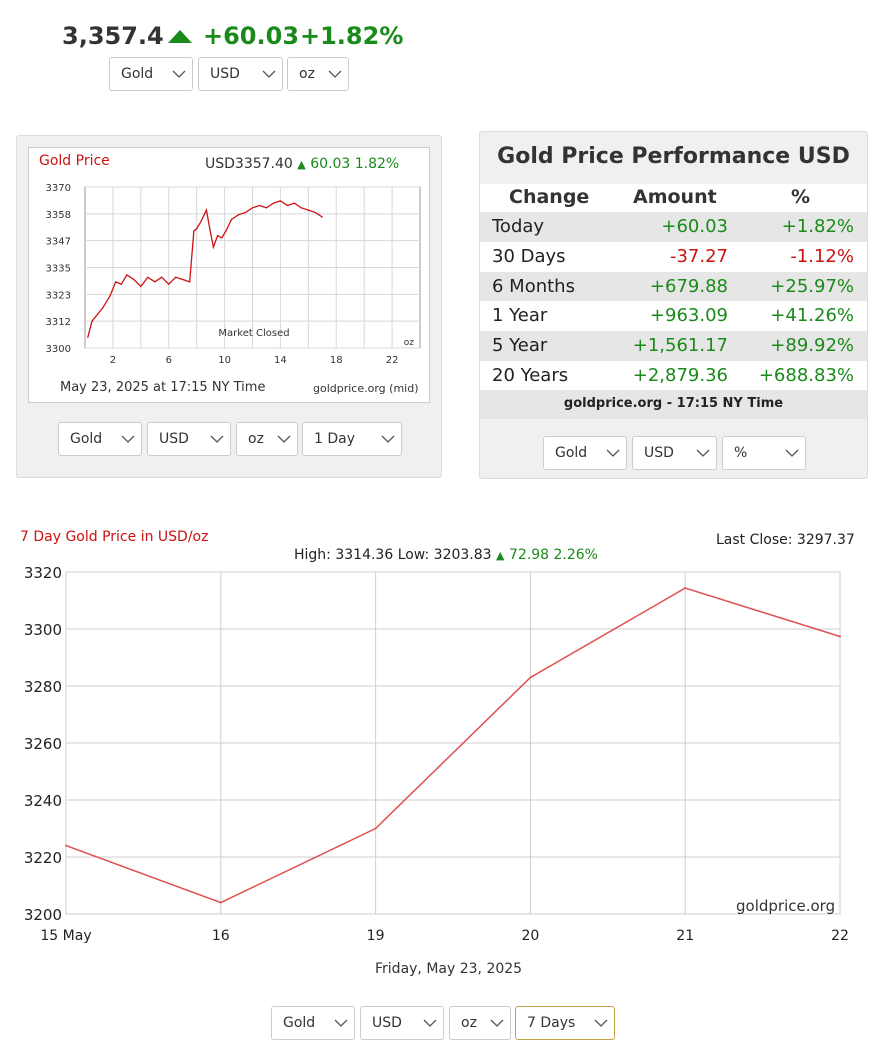 This screenshot has width=879, height=1063. What do you see at coordinates (58, 295) in the screenshot?
I see `y-tick-label: 3323` at bounding box center [58, 295].